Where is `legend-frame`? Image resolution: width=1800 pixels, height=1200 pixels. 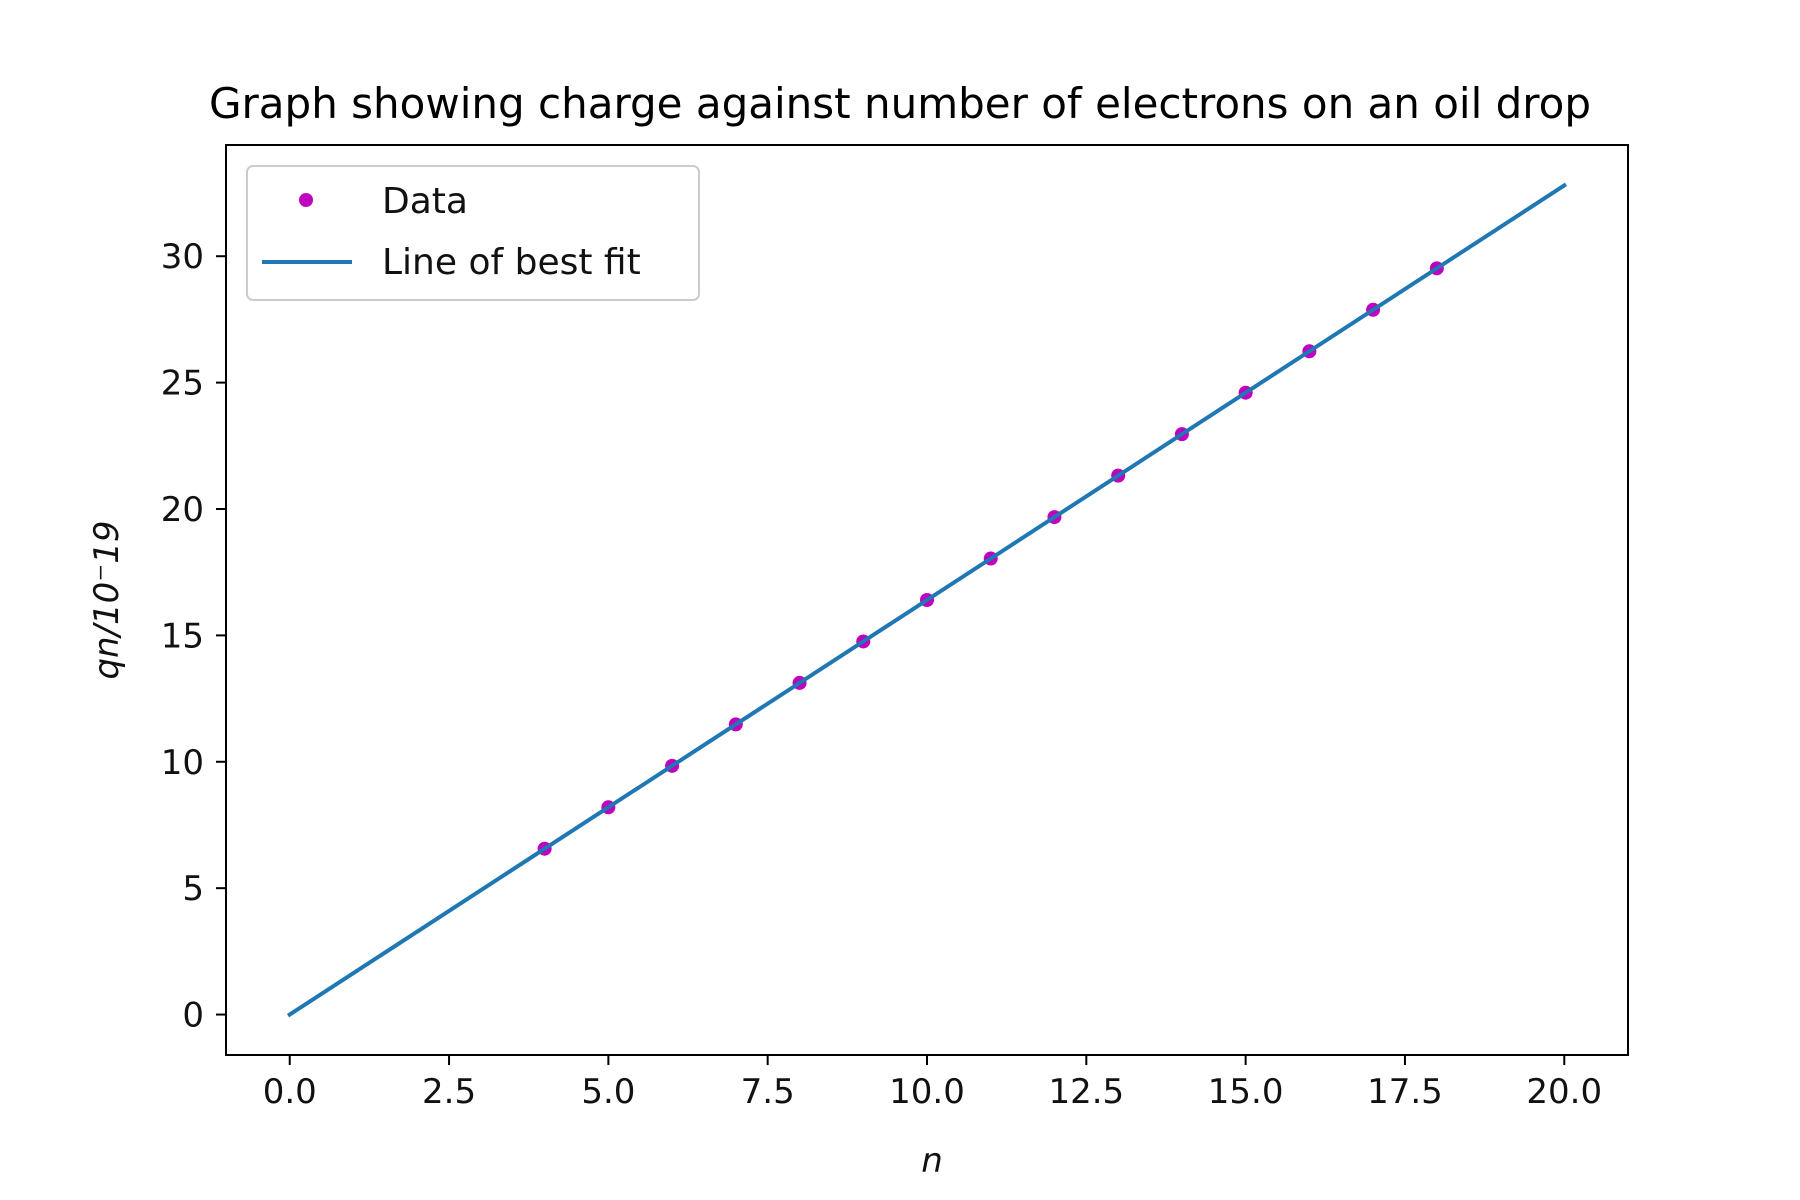 legend-frame is located at coordinates (473, 233).